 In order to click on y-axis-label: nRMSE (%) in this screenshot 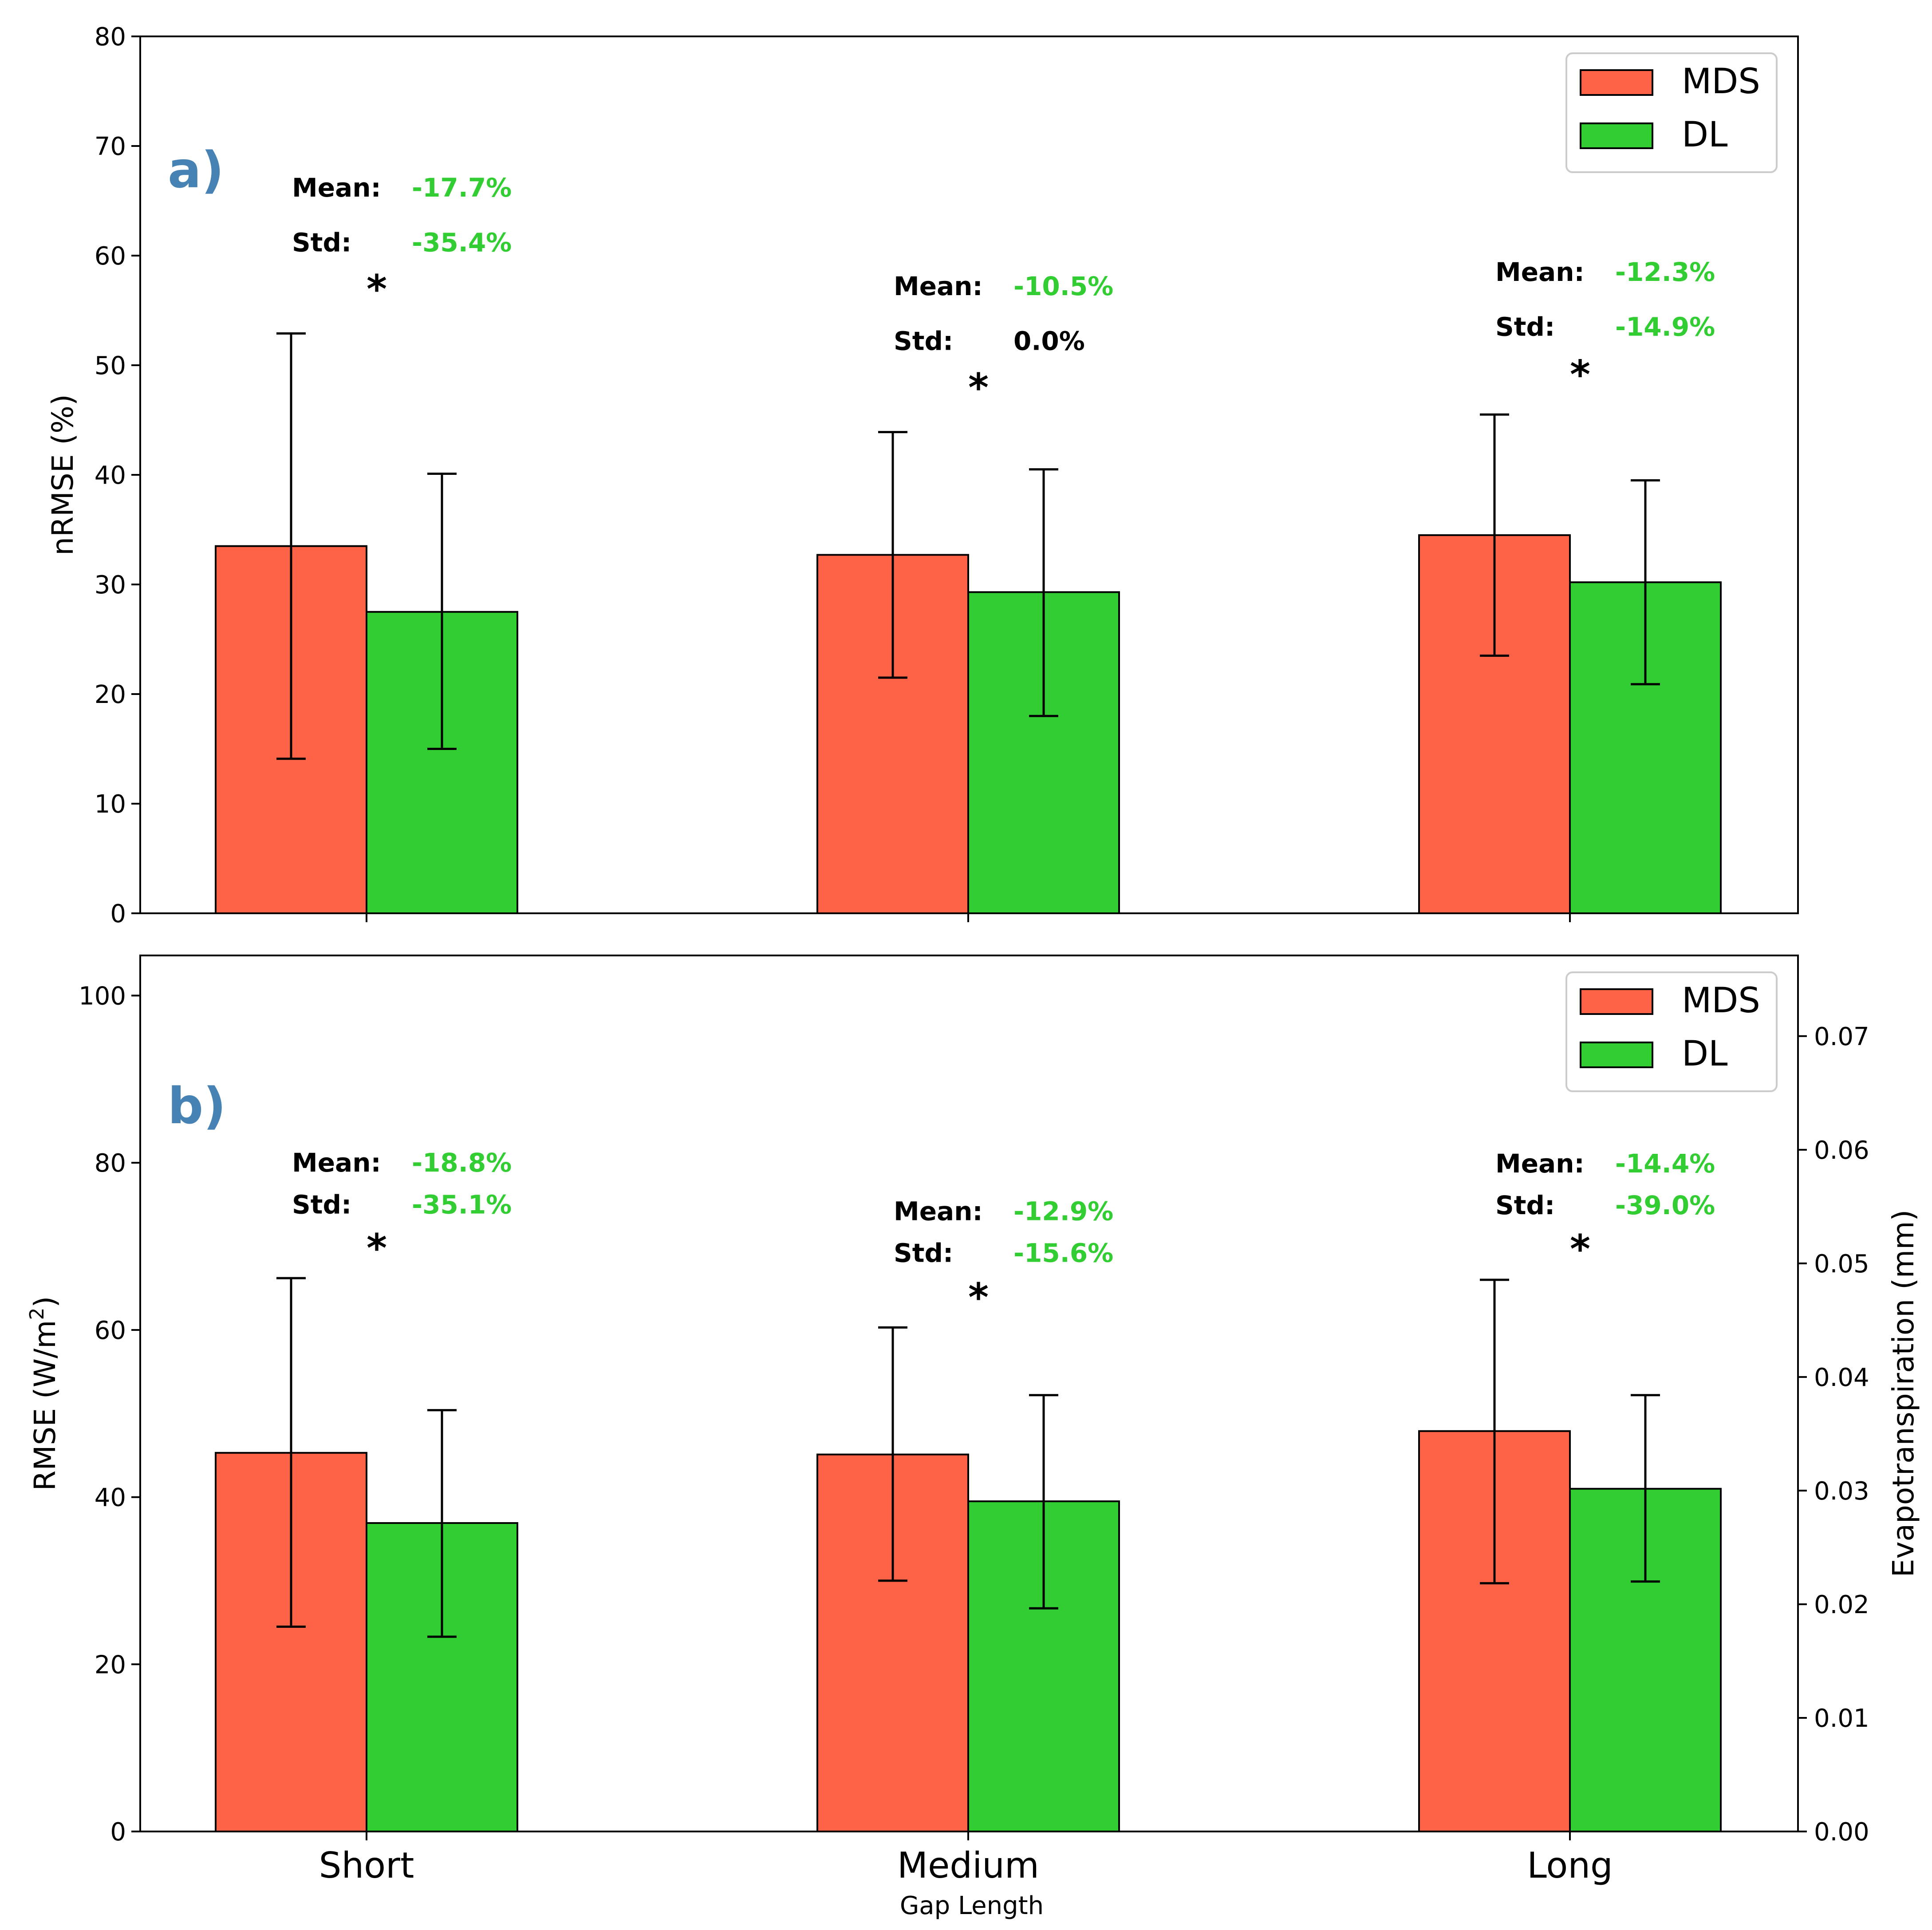, I will do `click(63, 475)`.